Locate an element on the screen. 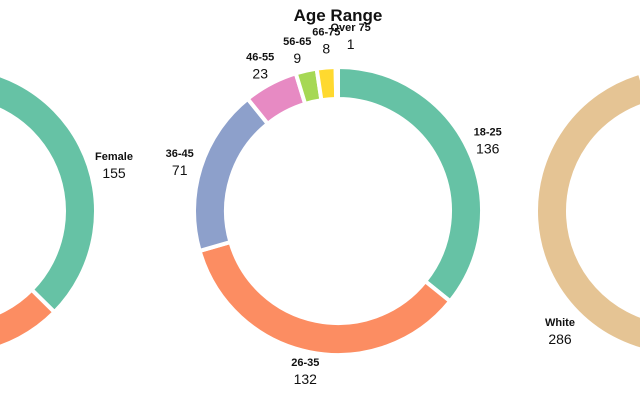  slice-label-18-25: 18-25 is located at coordinates (488, 132).